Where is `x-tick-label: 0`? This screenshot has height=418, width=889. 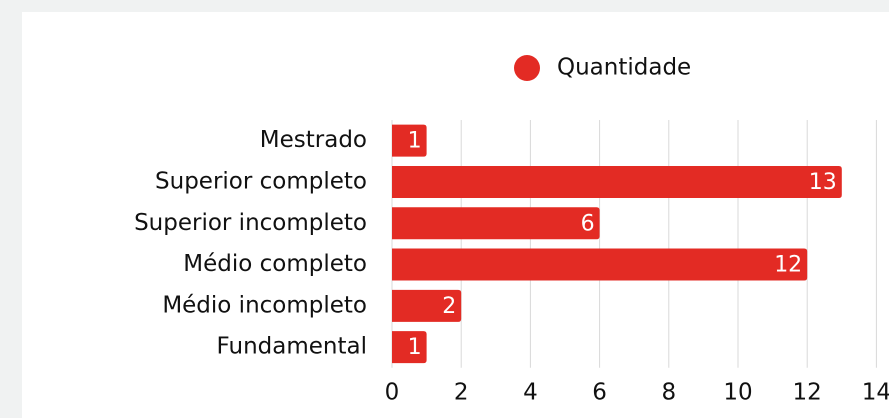 x-tick-label: 0 is located at coordinates (392, 392).